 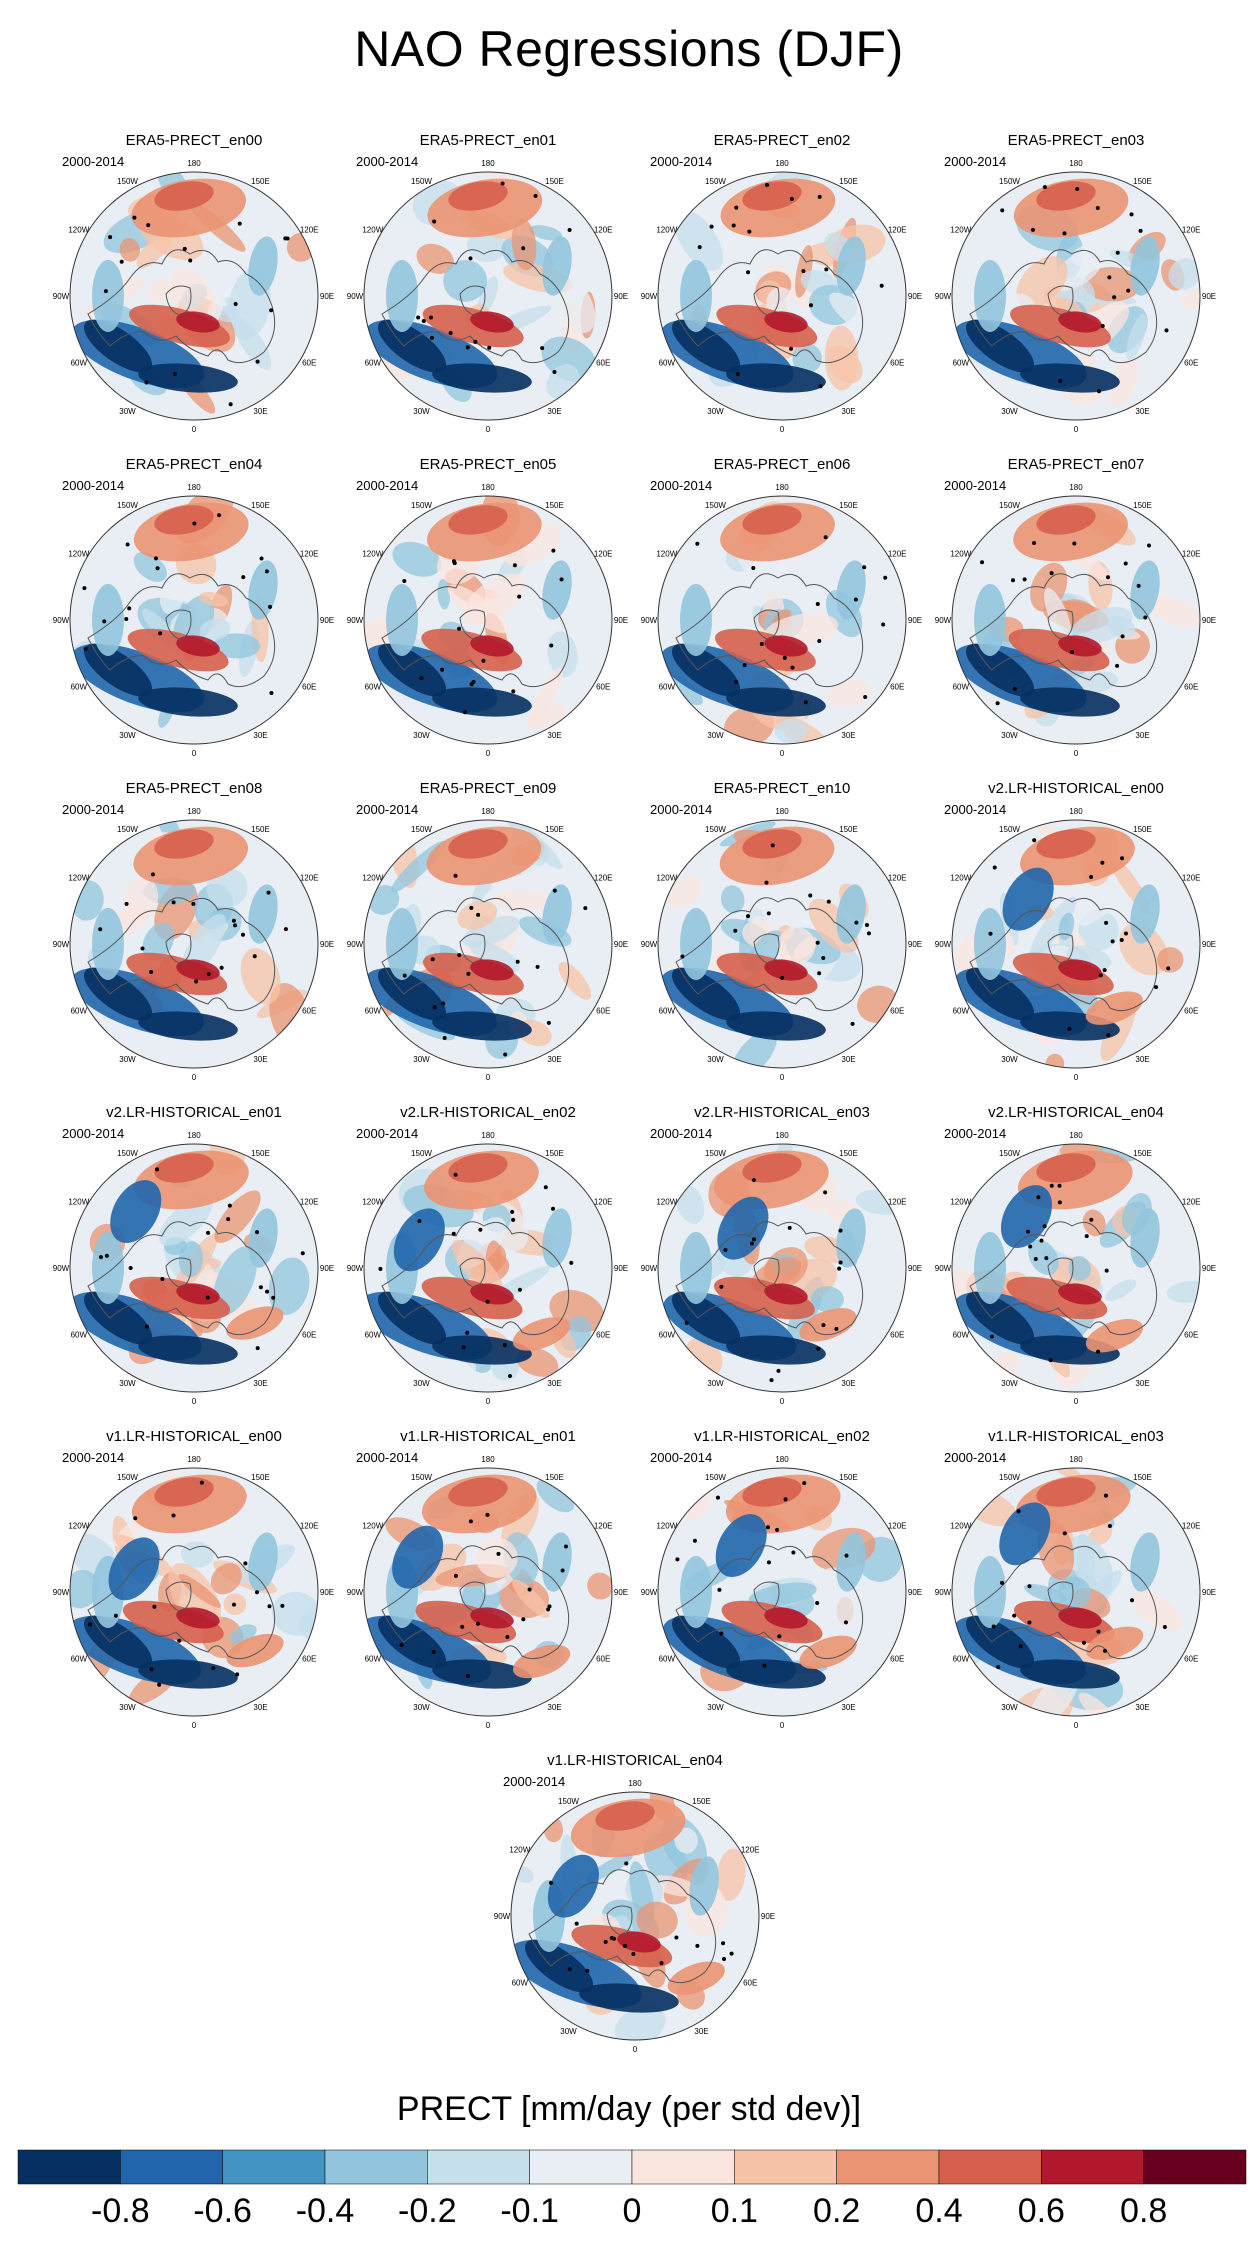 What do you see at coordinates (181, 1602) in the screenshot?
I see `coastline` at bounding box center [181, 1602].